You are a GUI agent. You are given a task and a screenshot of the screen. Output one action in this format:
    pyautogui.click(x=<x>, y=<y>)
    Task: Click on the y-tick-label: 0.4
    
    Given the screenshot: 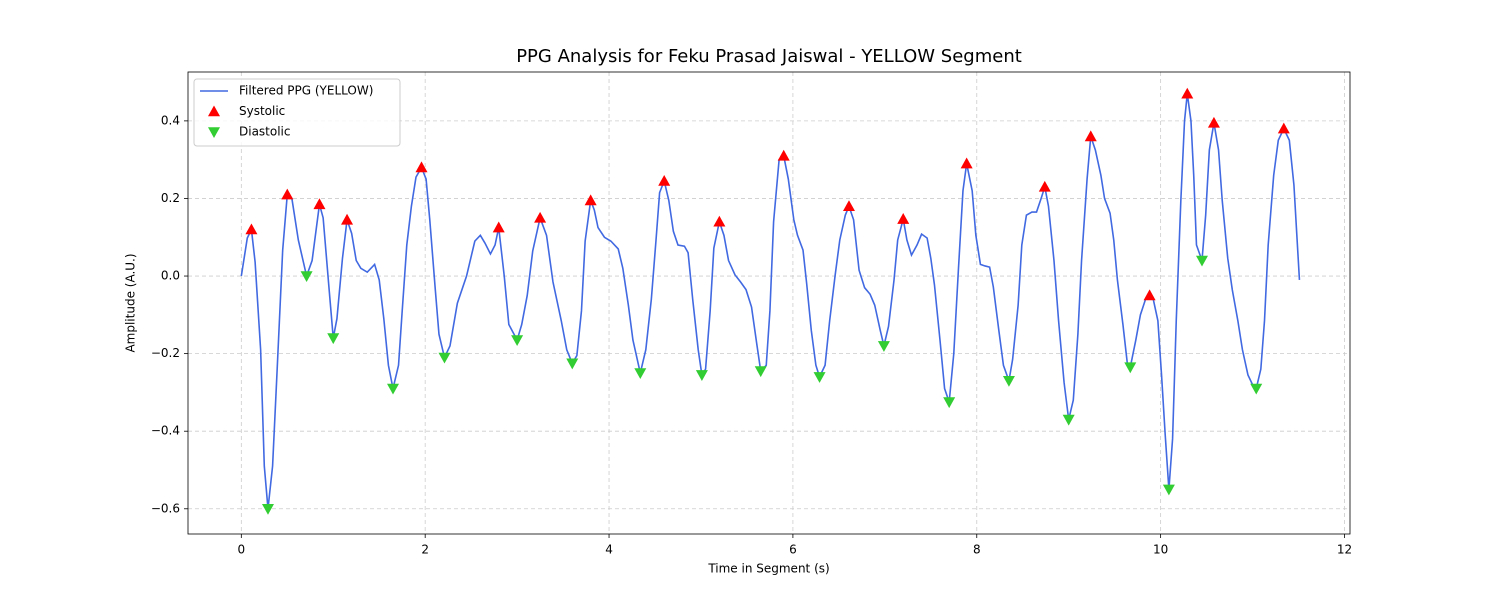 What is the action you would take?
    pyautogui.click(x=170, y=120)
    